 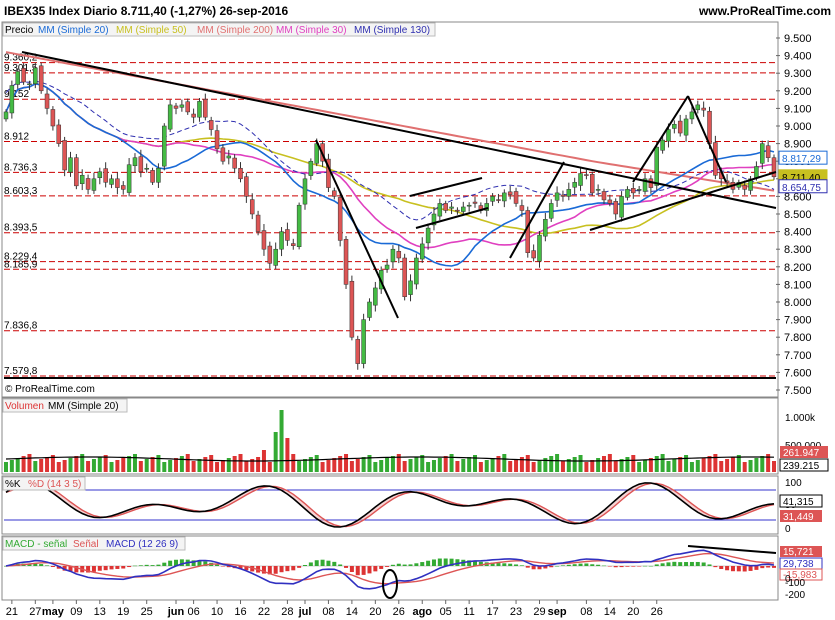 I want to click on site-link: www.ProRealTime.com, so click(x=764, y=11).